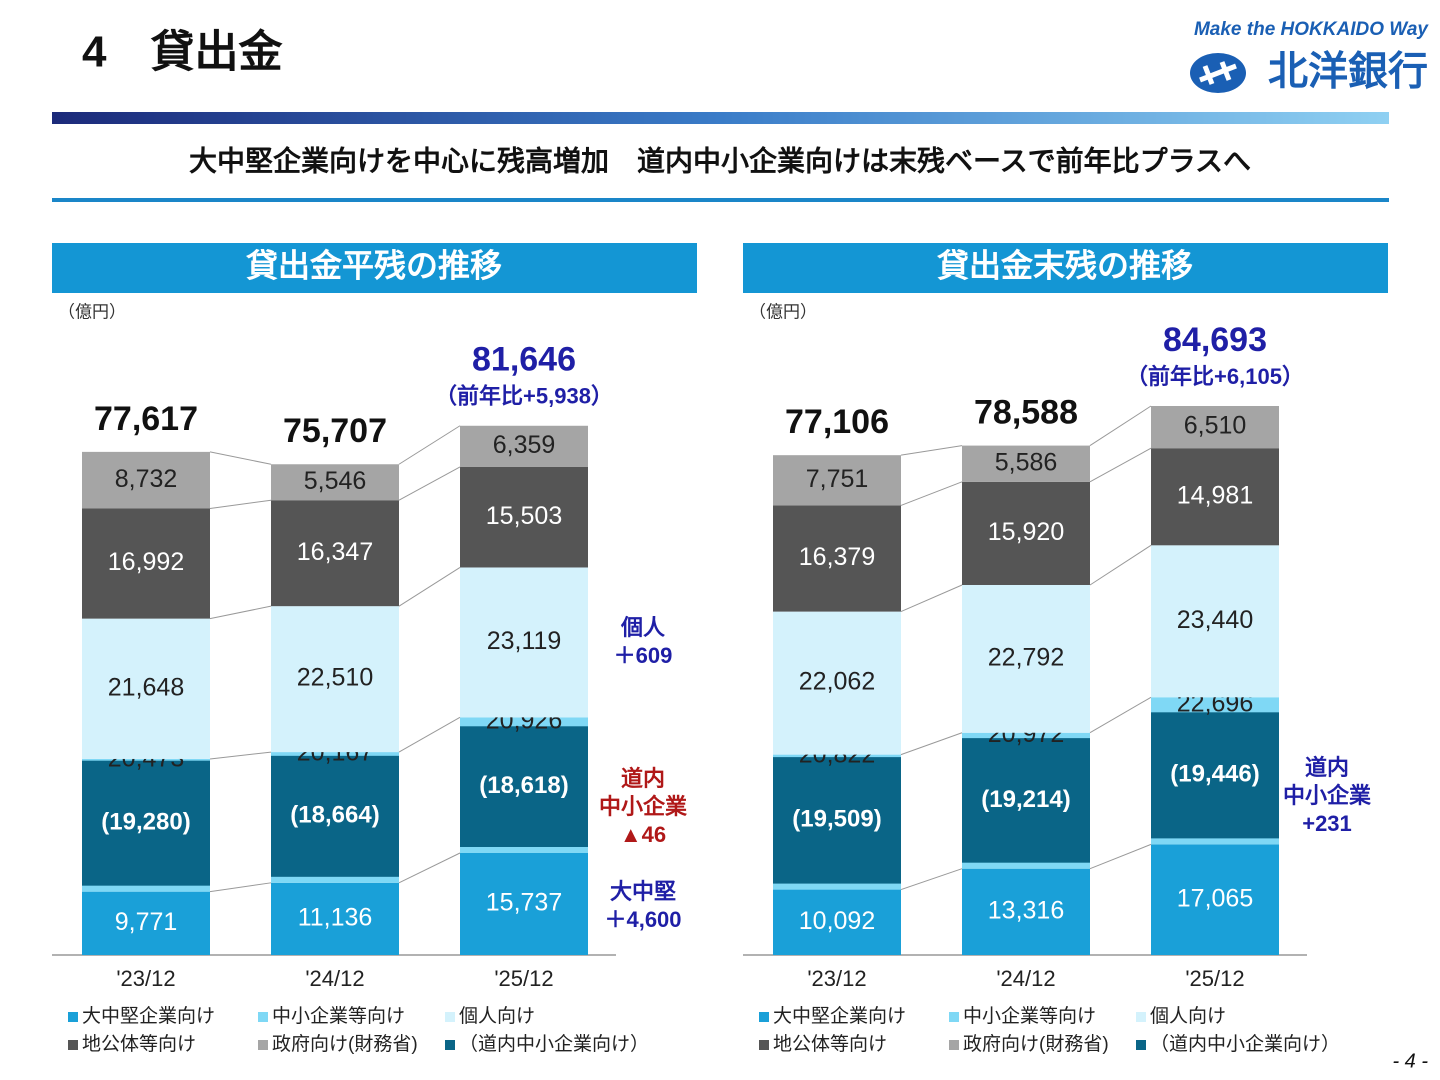  Describe the element at coordinates (643, 641) in the screenshot. I see `annotation: 個人 ＋609` at that location.